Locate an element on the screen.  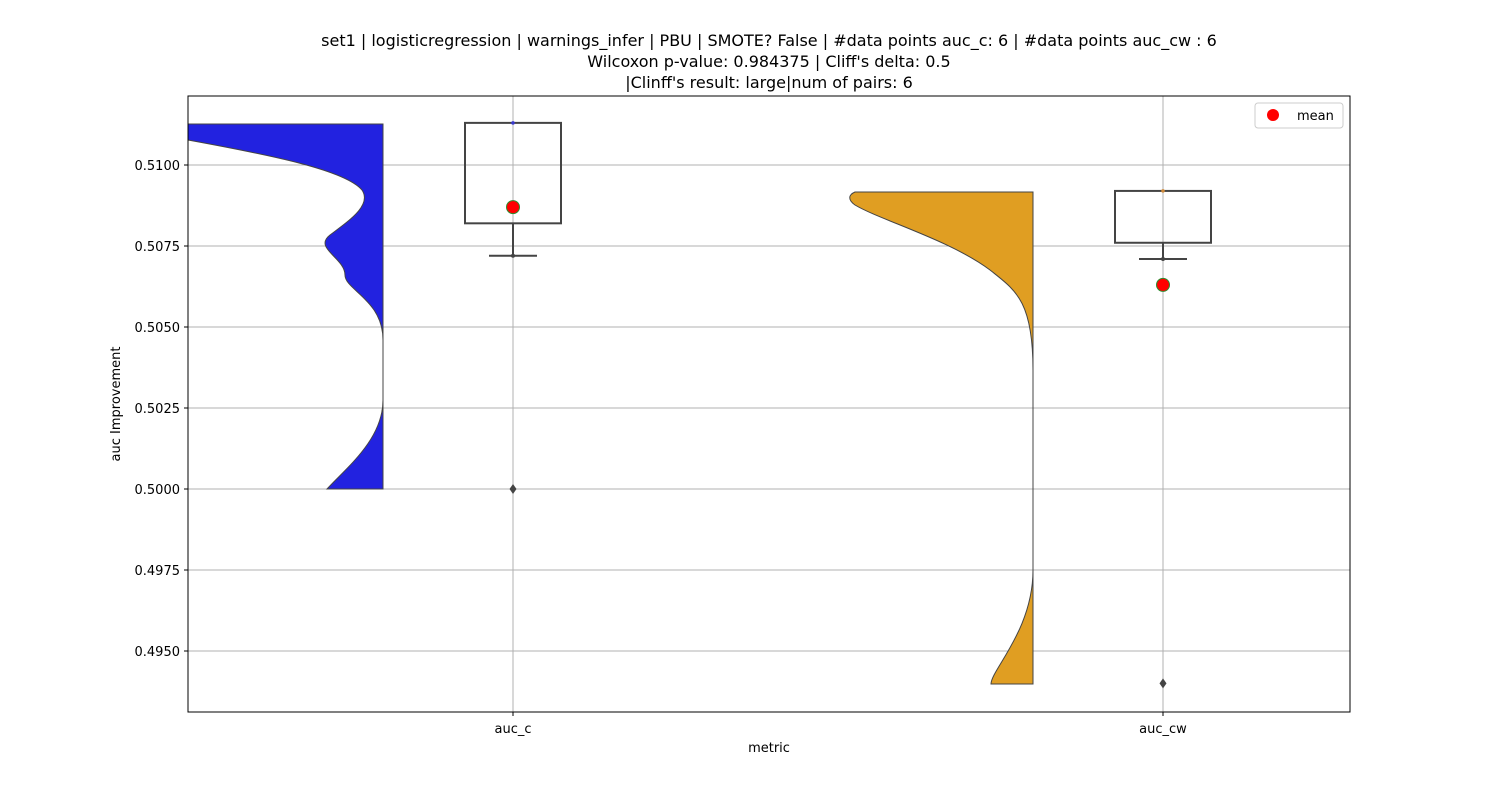
y-tick-label: 0.4975 is located at coordinates (158, 571).